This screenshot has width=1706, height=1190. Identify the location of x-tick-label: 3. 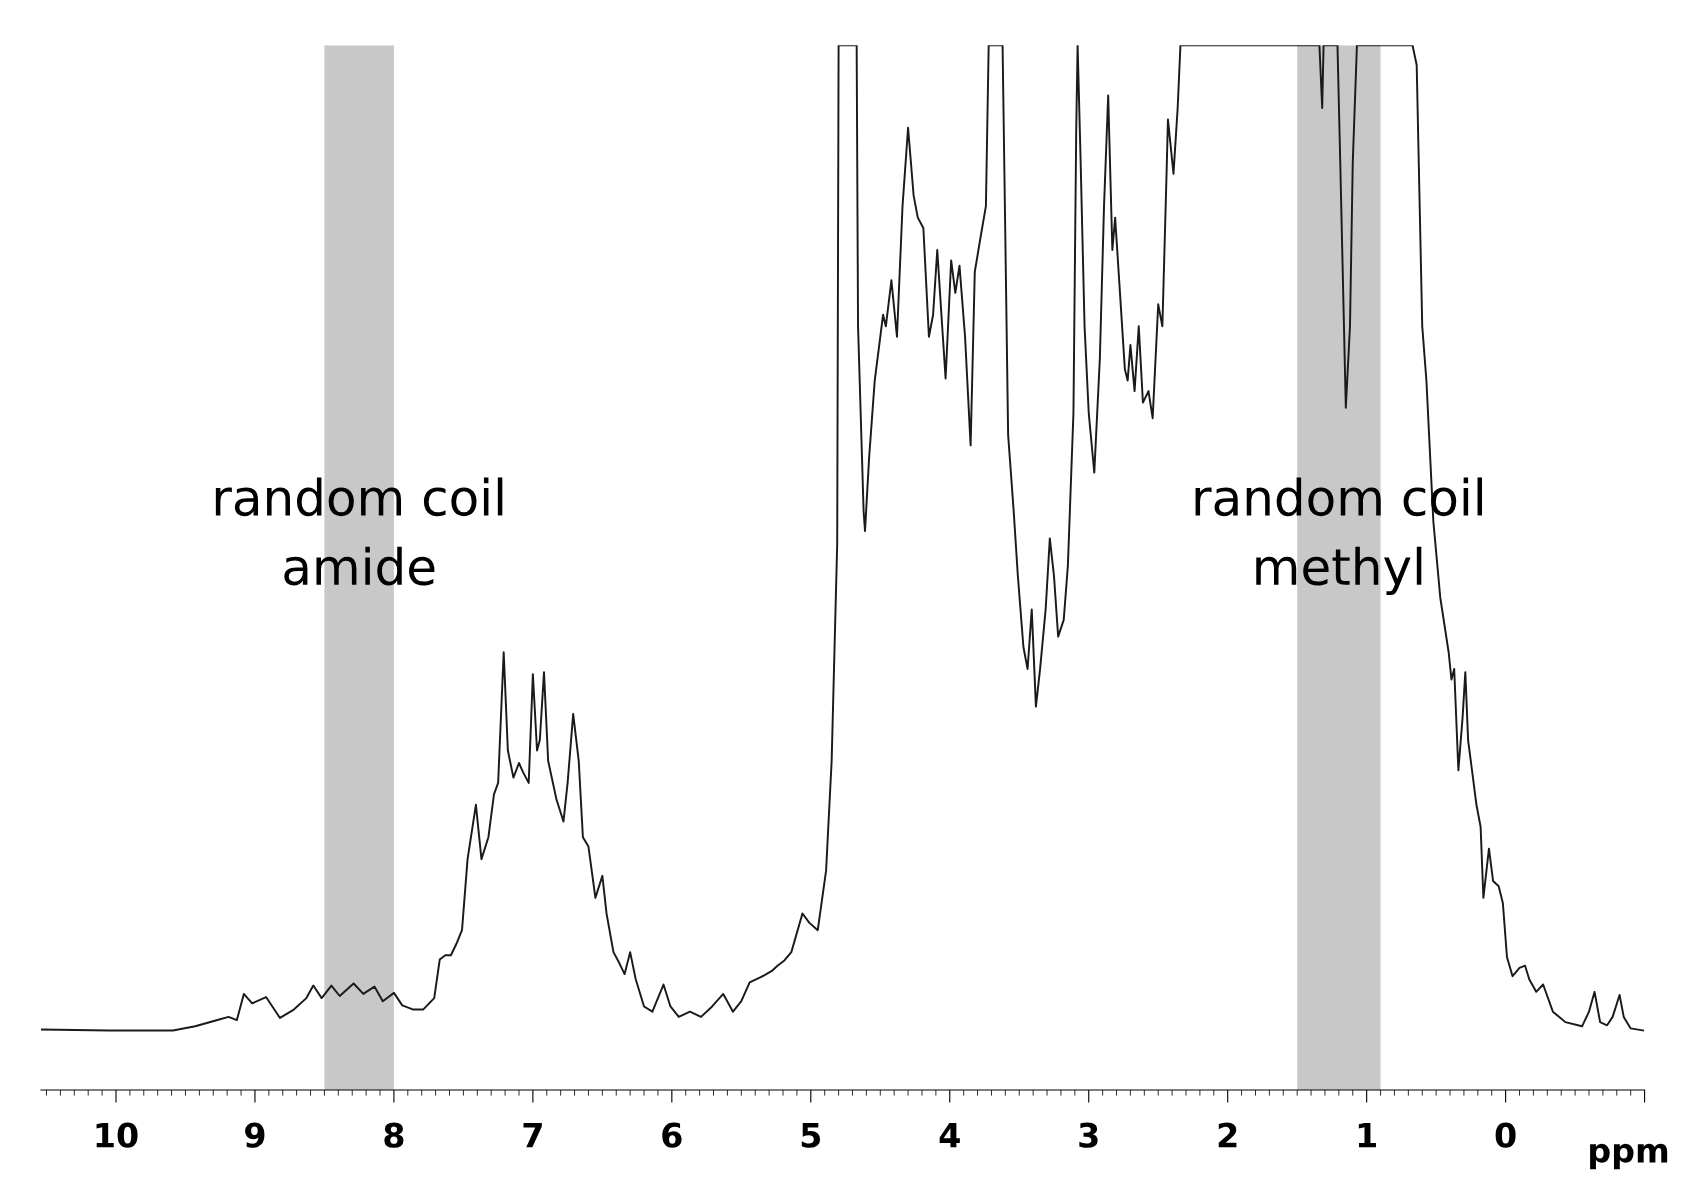
(1088, 1135).